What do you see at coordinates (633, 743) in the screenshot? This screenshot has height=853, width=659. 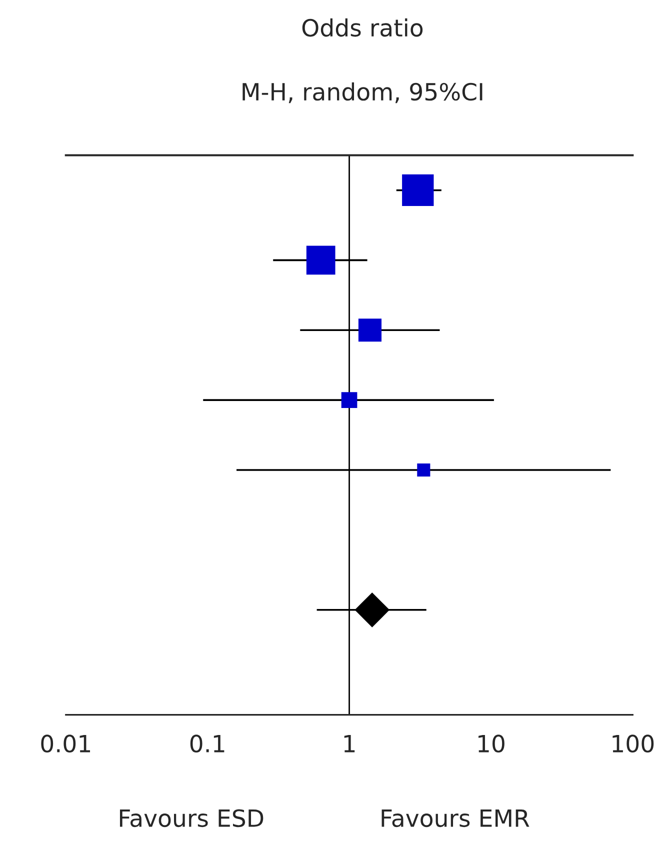 I see `x-tick-label: 100` at bounding box center [633, 743].